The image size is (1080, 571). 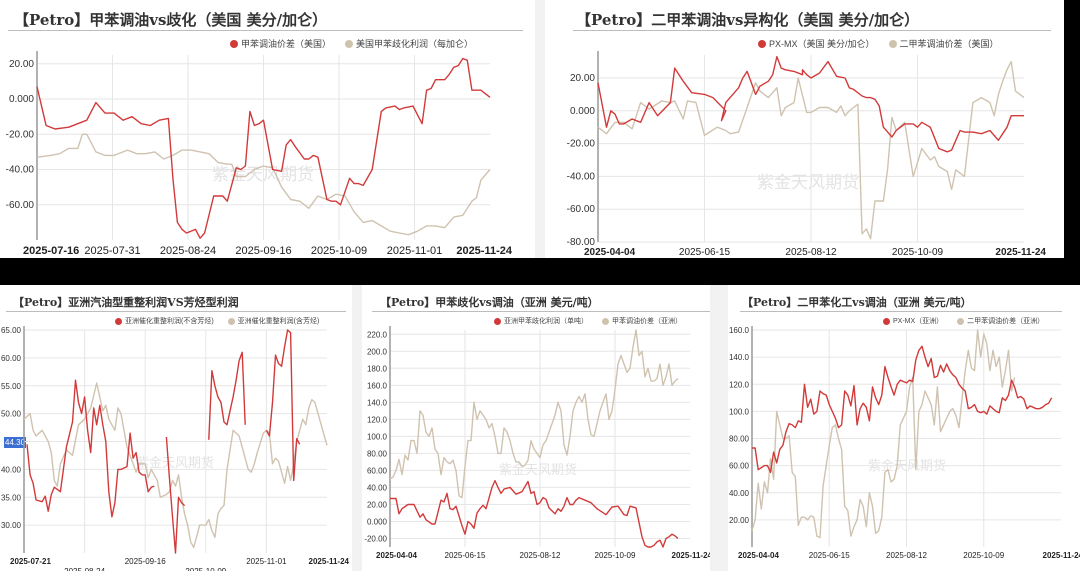 I want to click on legend-item: 二甲苯调油价差（美国）, so click(x=943, y=43).